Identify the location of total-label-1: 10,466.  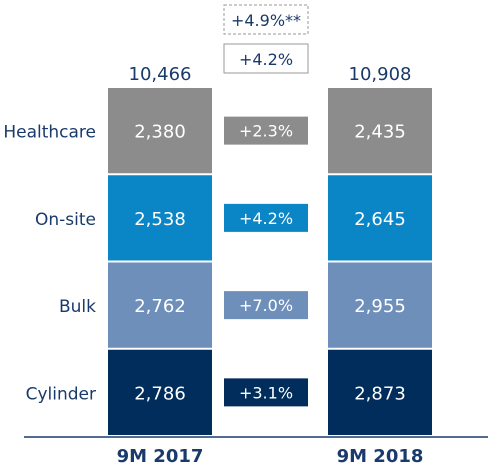
(160, 74).